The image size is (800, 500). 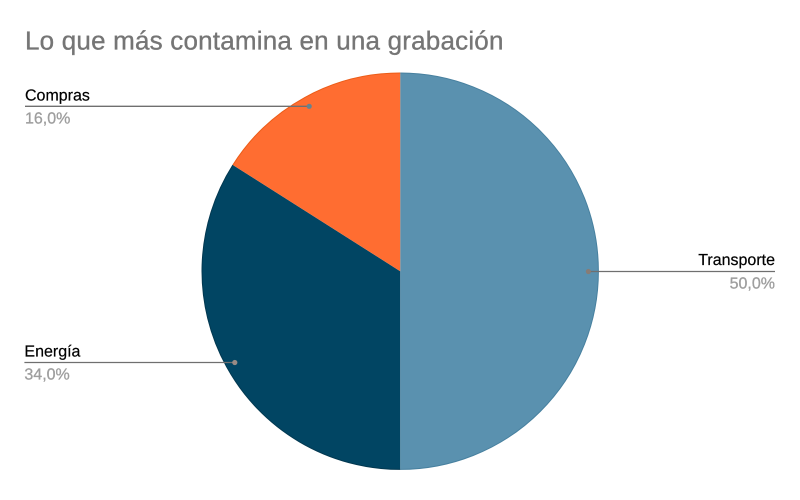 I want to click on svg-text: 34,0%, so click(x=46, y=375).